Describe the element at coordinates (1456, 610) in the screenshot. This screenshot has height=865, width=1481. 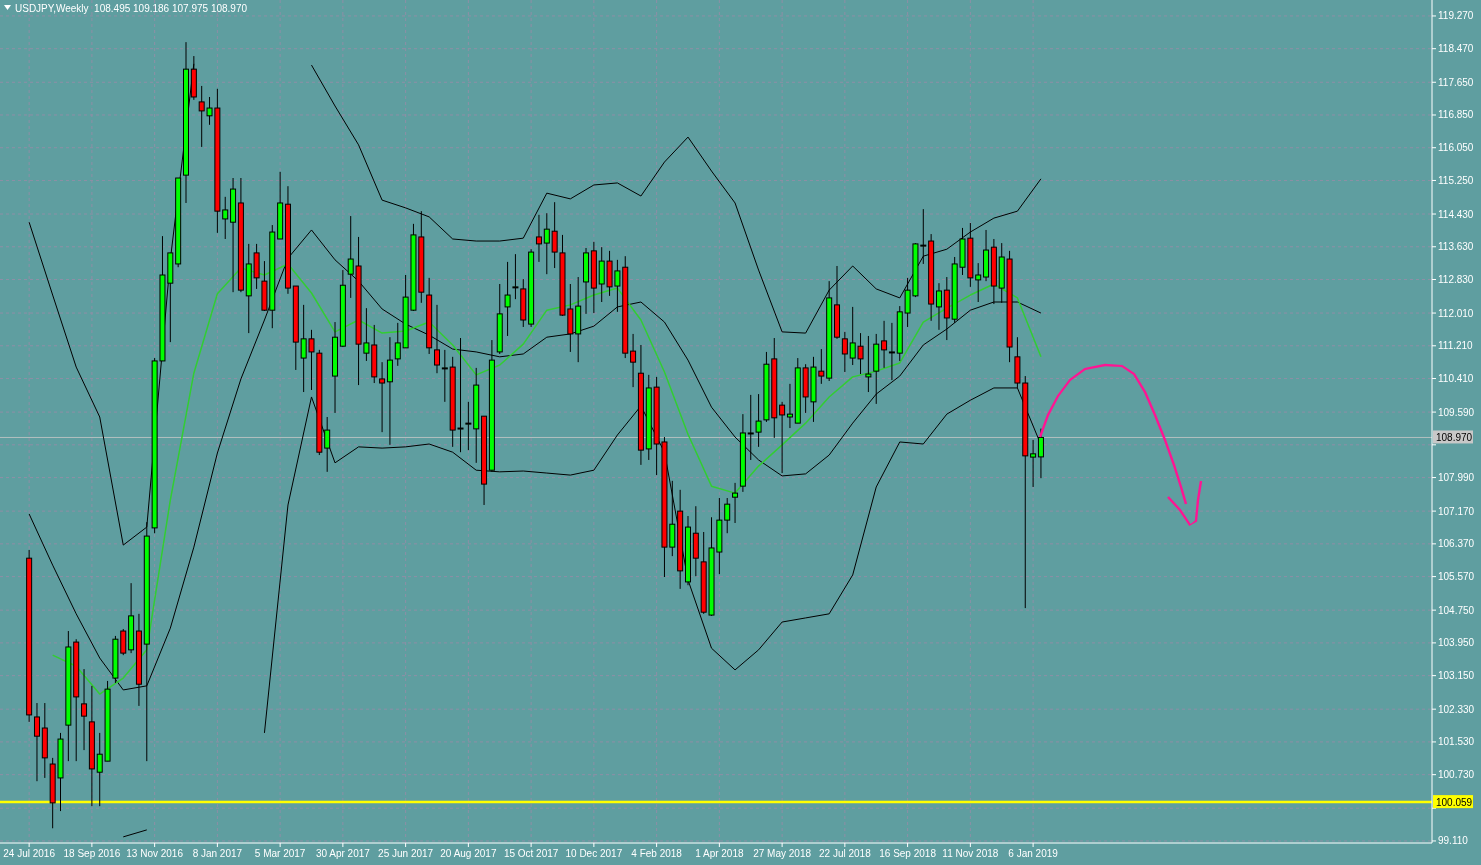
I see `y-tick-label: 104.750` at that location.